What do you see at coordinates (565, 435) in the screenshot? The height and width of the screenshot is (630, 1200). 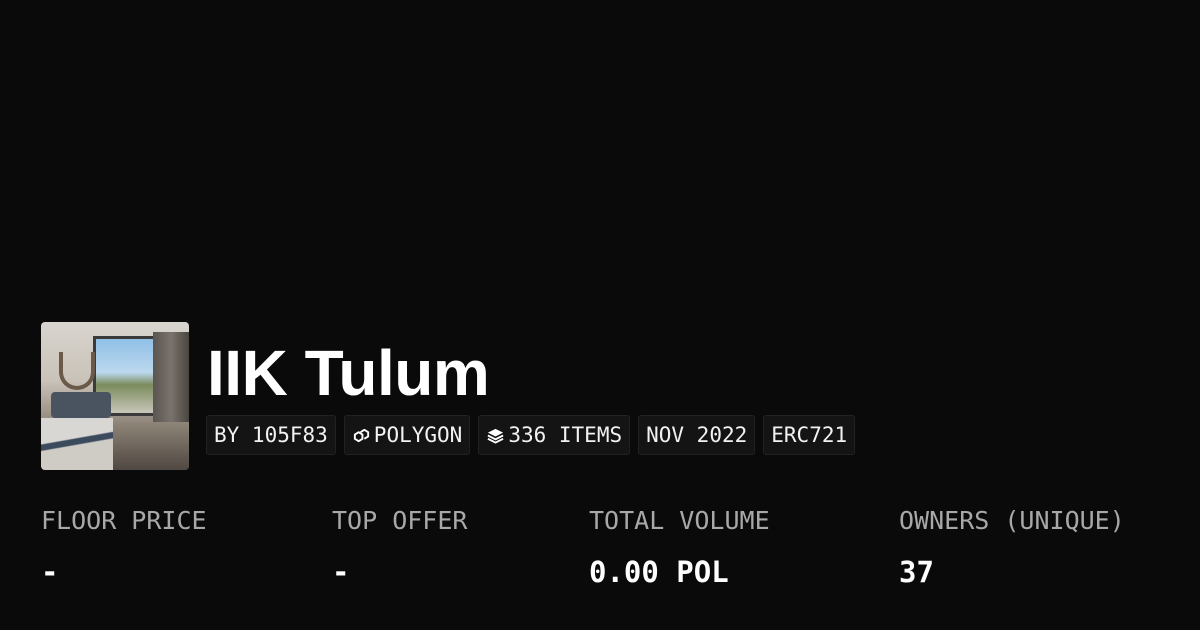 I see `items-label: 336 ITEMS` at bounding box center [565, 435].